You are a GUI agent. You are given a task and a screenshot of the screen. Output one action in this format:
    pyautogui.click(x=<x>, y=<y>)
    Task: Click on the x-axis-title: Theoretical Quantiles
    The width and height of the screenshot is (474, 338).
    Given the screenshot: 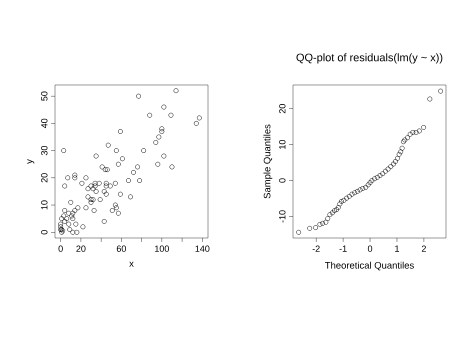 What is the action you would take?
    pyautogui.click(x=369, y=266)
    